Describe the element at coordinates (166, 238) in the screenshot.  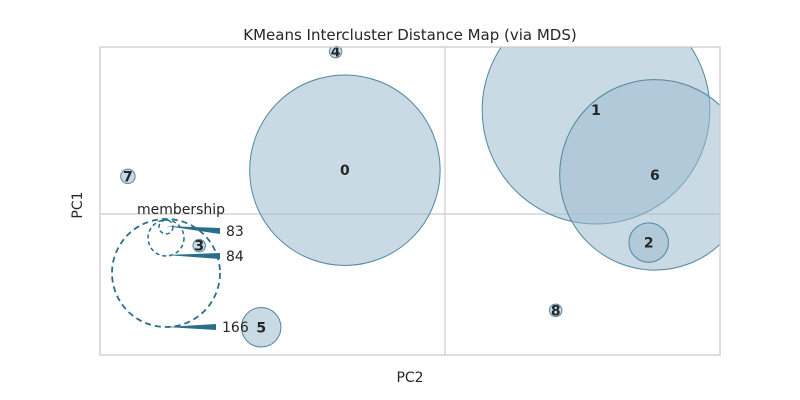
I see `legend-circle-medium` at that location.